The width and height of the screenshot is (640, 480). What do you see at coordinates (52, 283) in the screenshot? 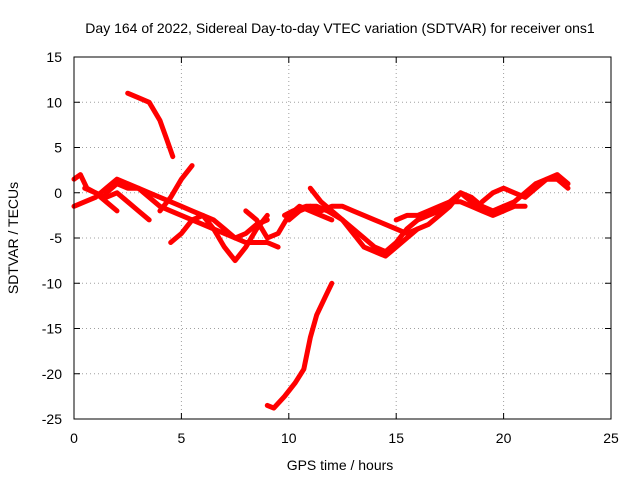
I see `y-tick-label: -10` at bounding box center [52, 283].